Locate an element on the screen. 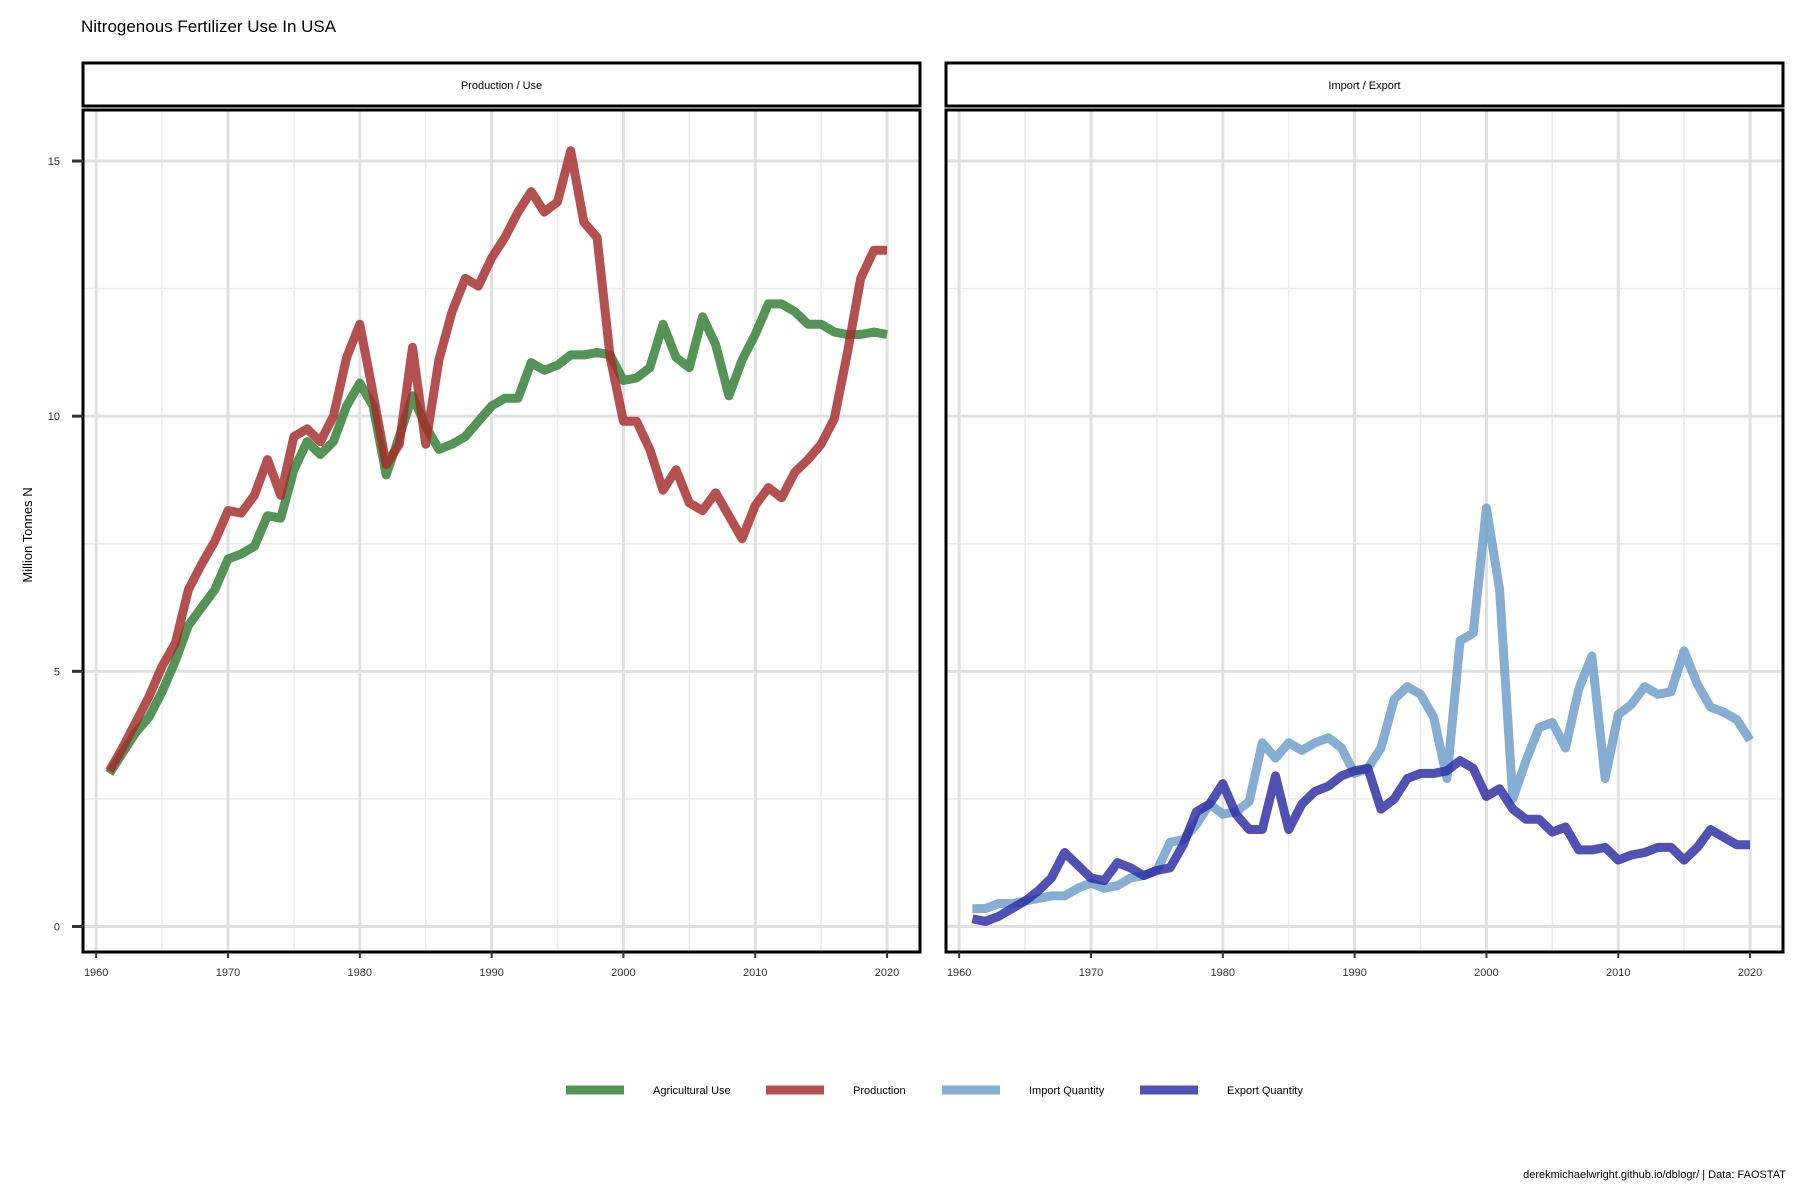  y-tick-label: 10 is located at coordinates (54, 417).